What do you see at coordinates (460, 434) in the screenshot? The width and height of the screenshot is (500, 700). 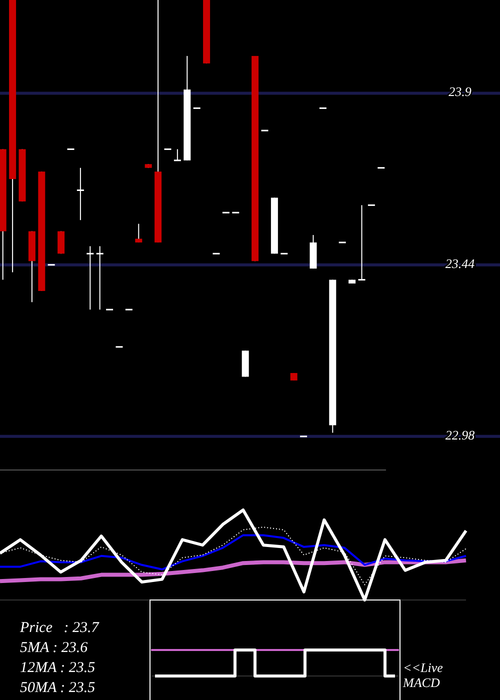 I see `y-tick-label: 22.98` at bounding box center [460, 434].